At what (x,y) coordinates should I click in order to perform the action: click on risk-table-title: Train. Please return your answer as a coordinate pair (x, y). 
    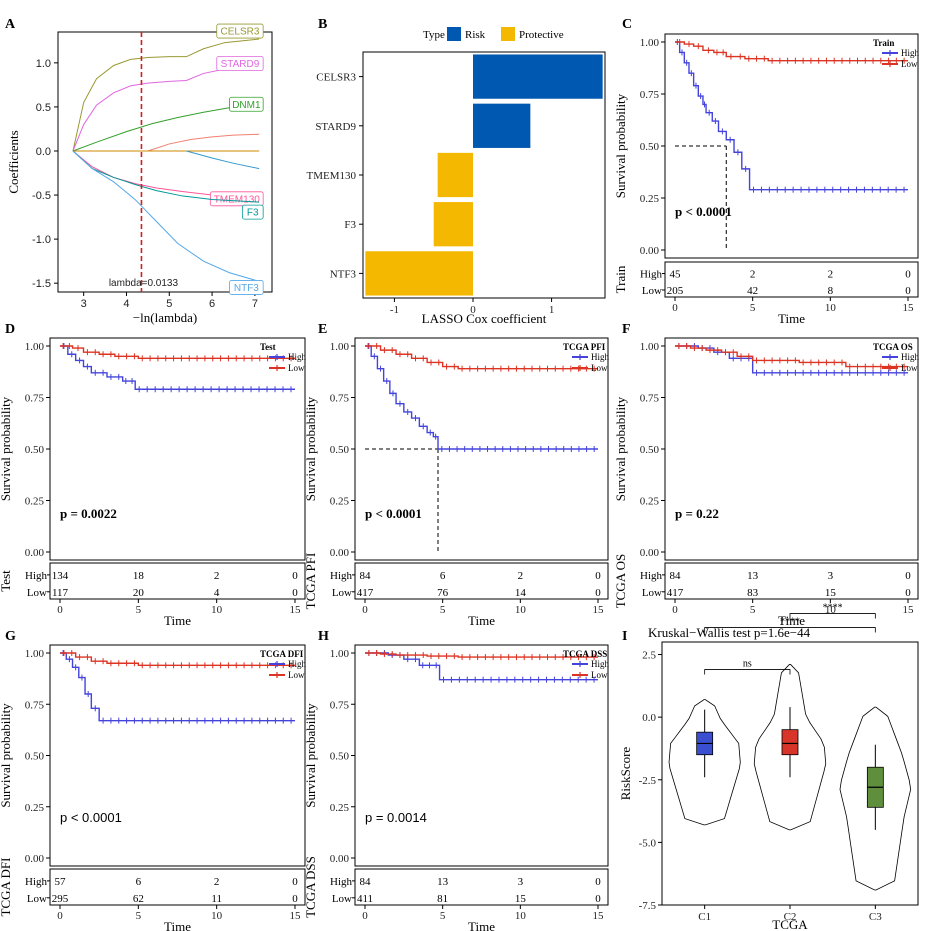
    Looking at the image, I should click on (620, 279).